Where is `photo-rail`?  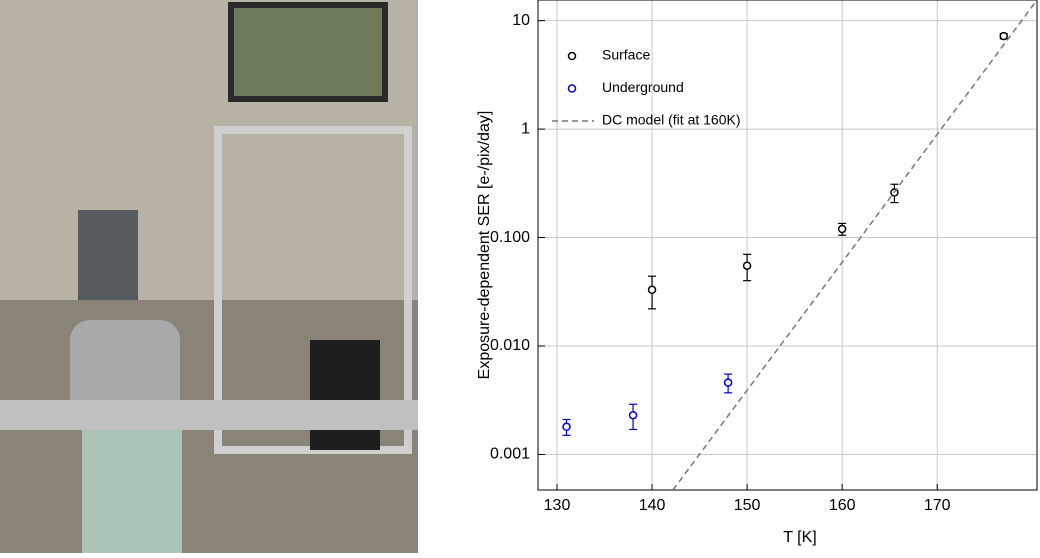
photo-rail is located at coordinates (209, 415).